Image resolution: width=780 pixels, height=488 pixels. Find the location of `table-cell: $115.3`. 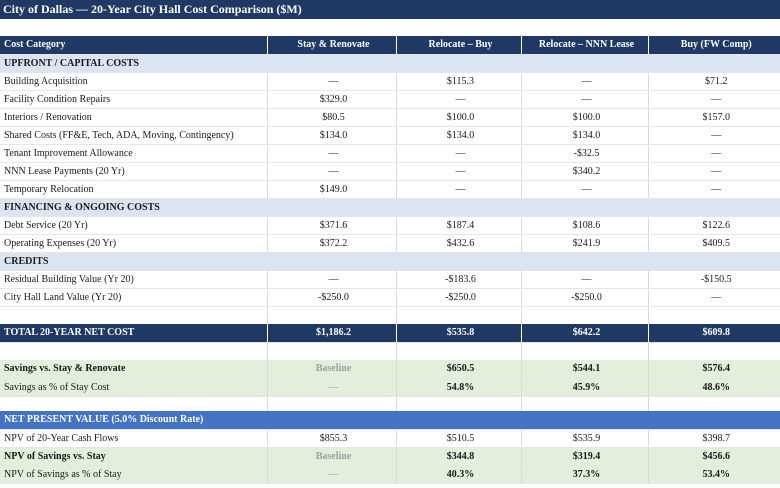

table-cell: $115.3 is located at coordinates (458, 81).